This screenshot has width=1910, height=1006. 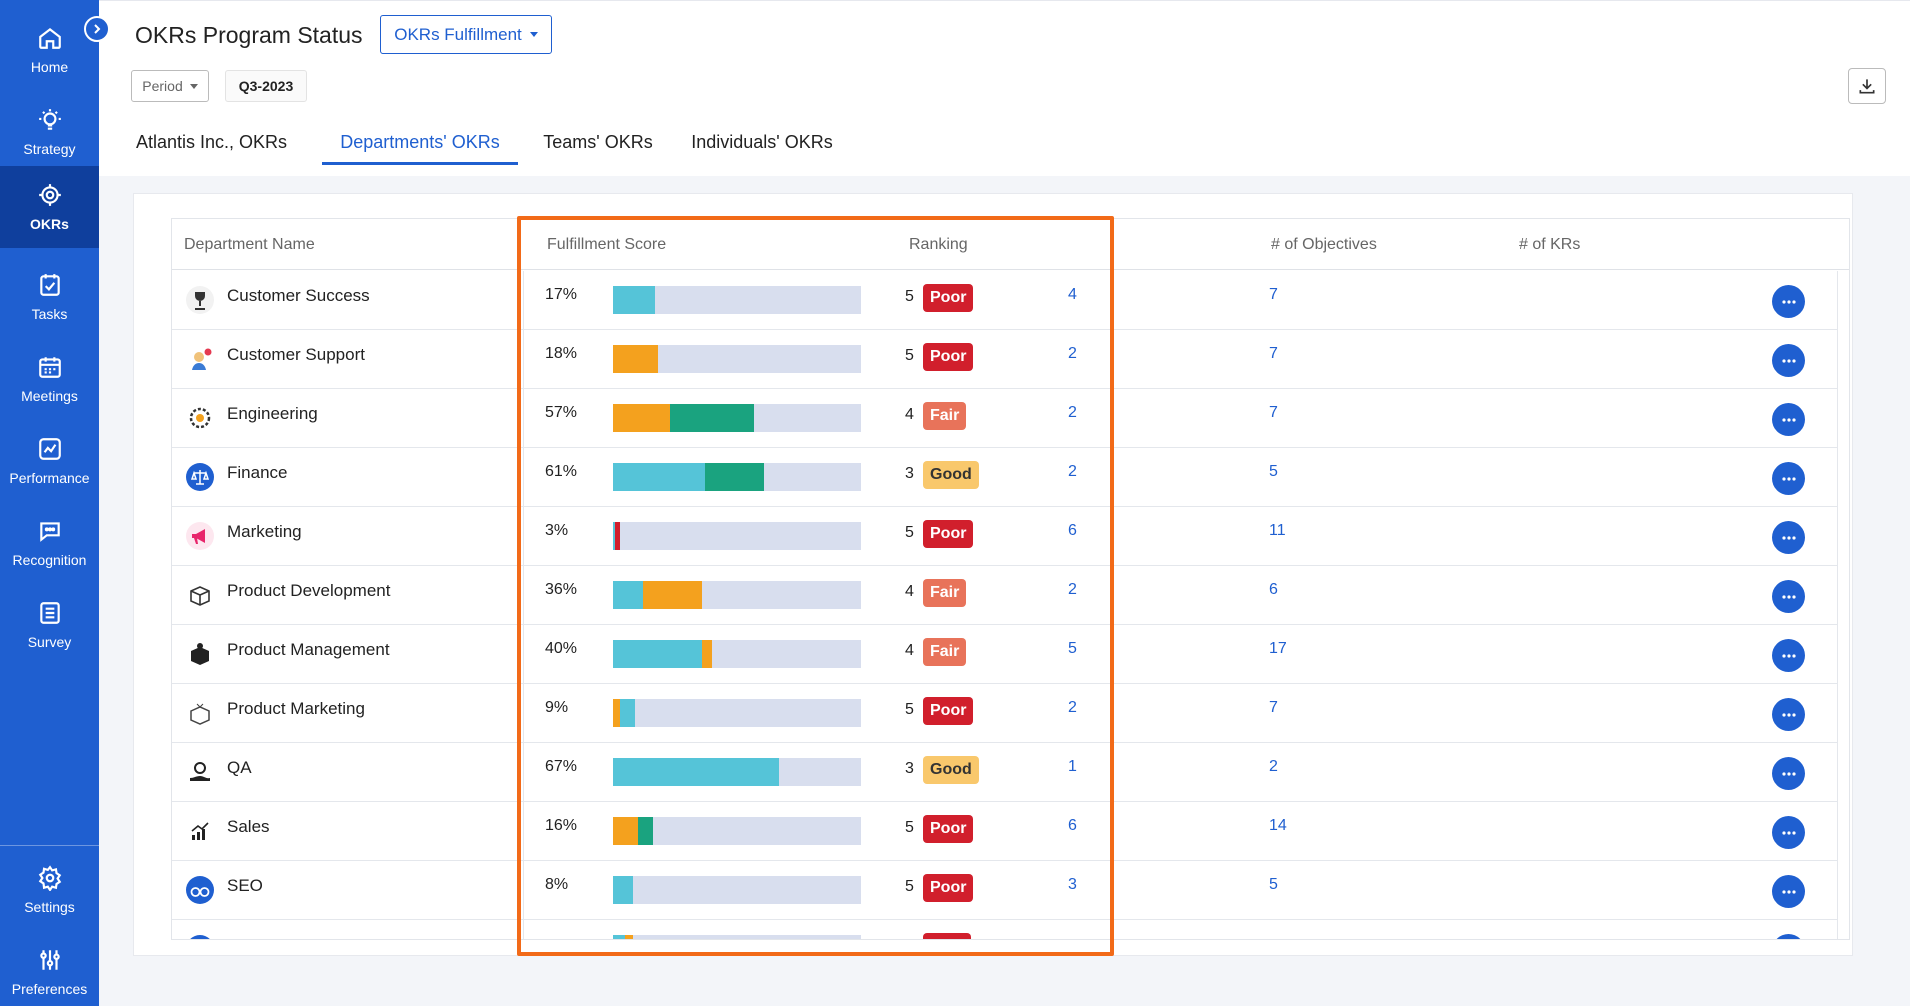 What do you see at coordinates (1005, 300) in the screenshot?
I see `table-row: Customer Success 17% 5 Poor 4 7` at bounding box center [1005, 300].